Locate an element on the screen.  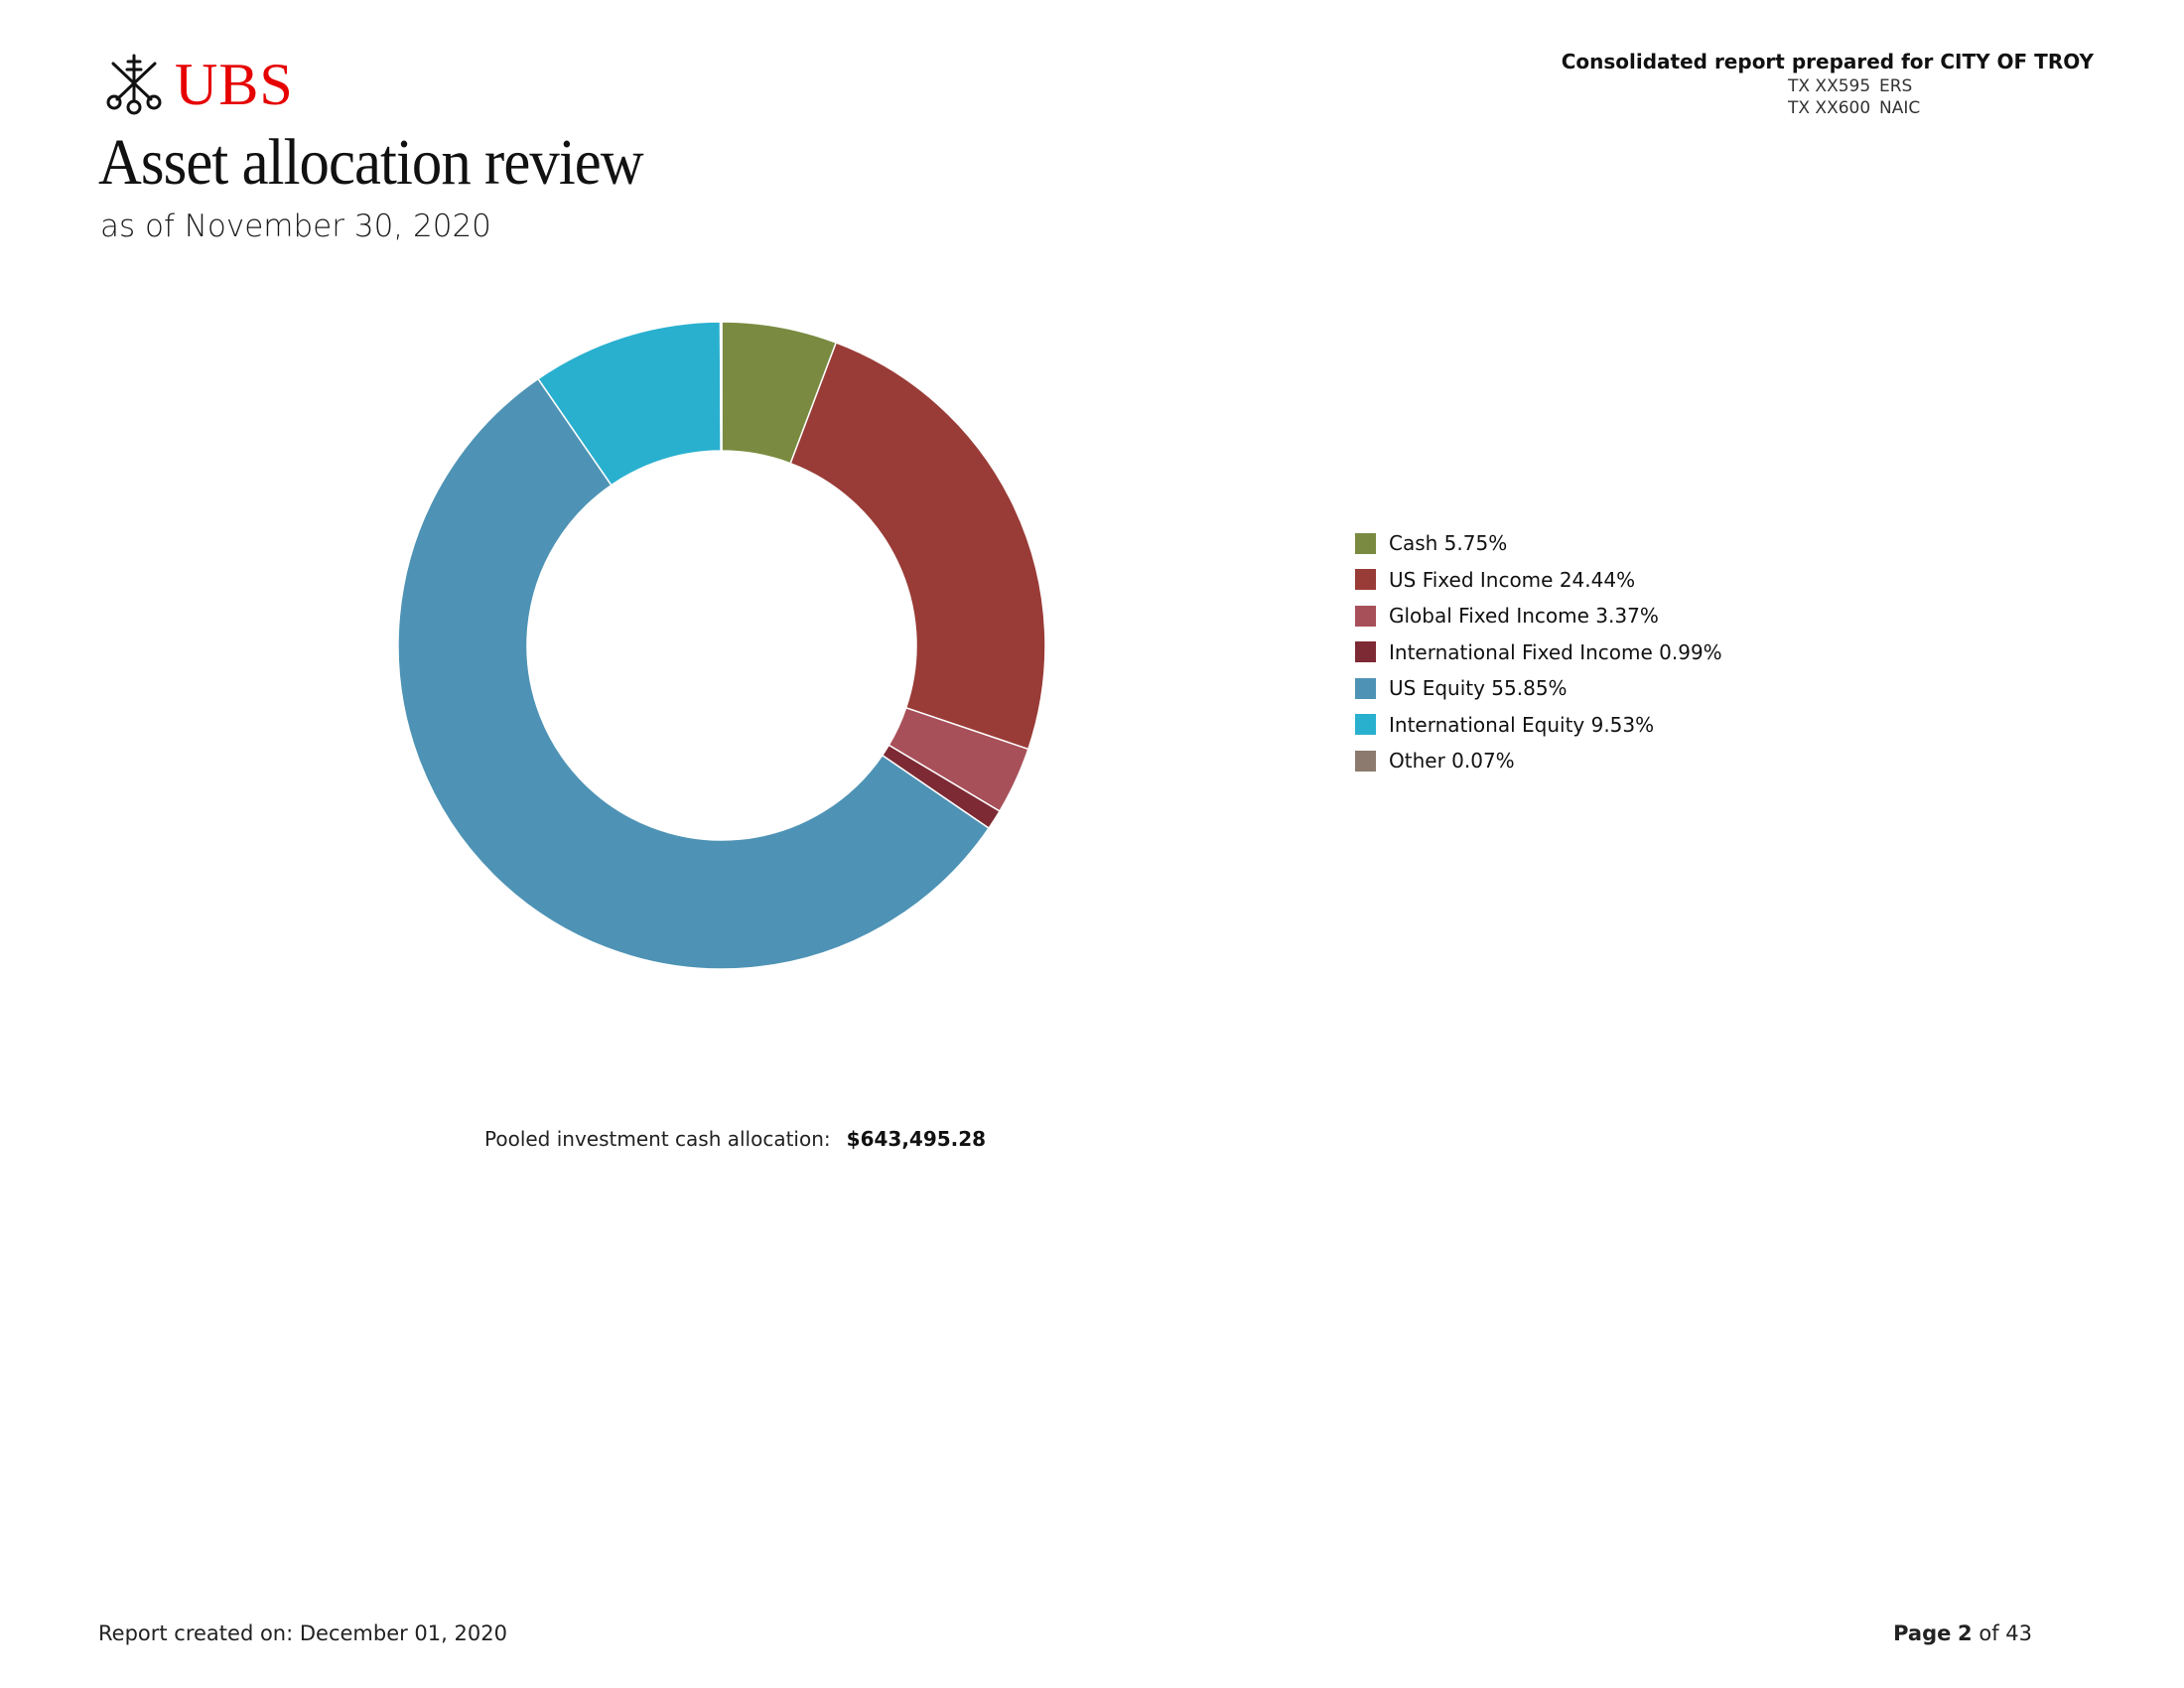
page-label: Page is located at coordinates (1922, 1633).